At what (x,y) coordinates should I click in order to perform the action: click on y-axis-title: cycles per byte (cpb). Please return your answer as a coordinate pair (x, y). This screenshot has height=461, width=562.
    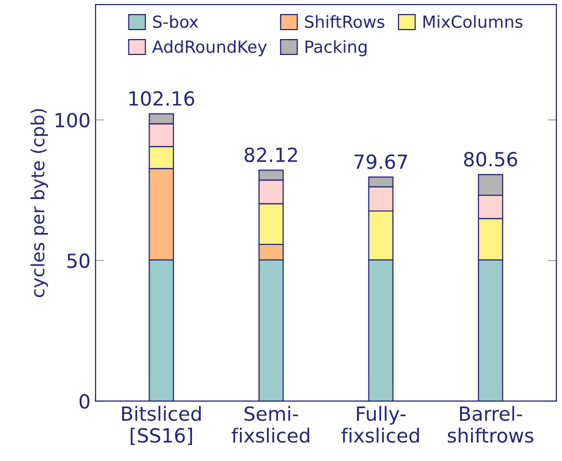
    Looking at the image, I should click on (39, 203).